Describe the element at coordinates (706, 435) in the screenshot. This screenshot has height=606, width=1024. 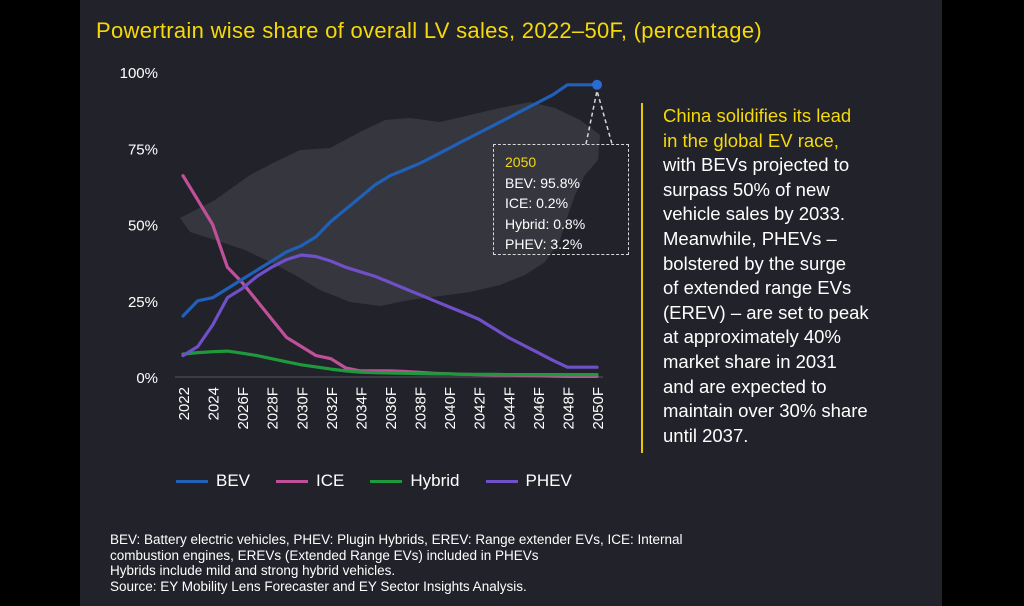
I see `commentary-line: until 2037.` at that location.